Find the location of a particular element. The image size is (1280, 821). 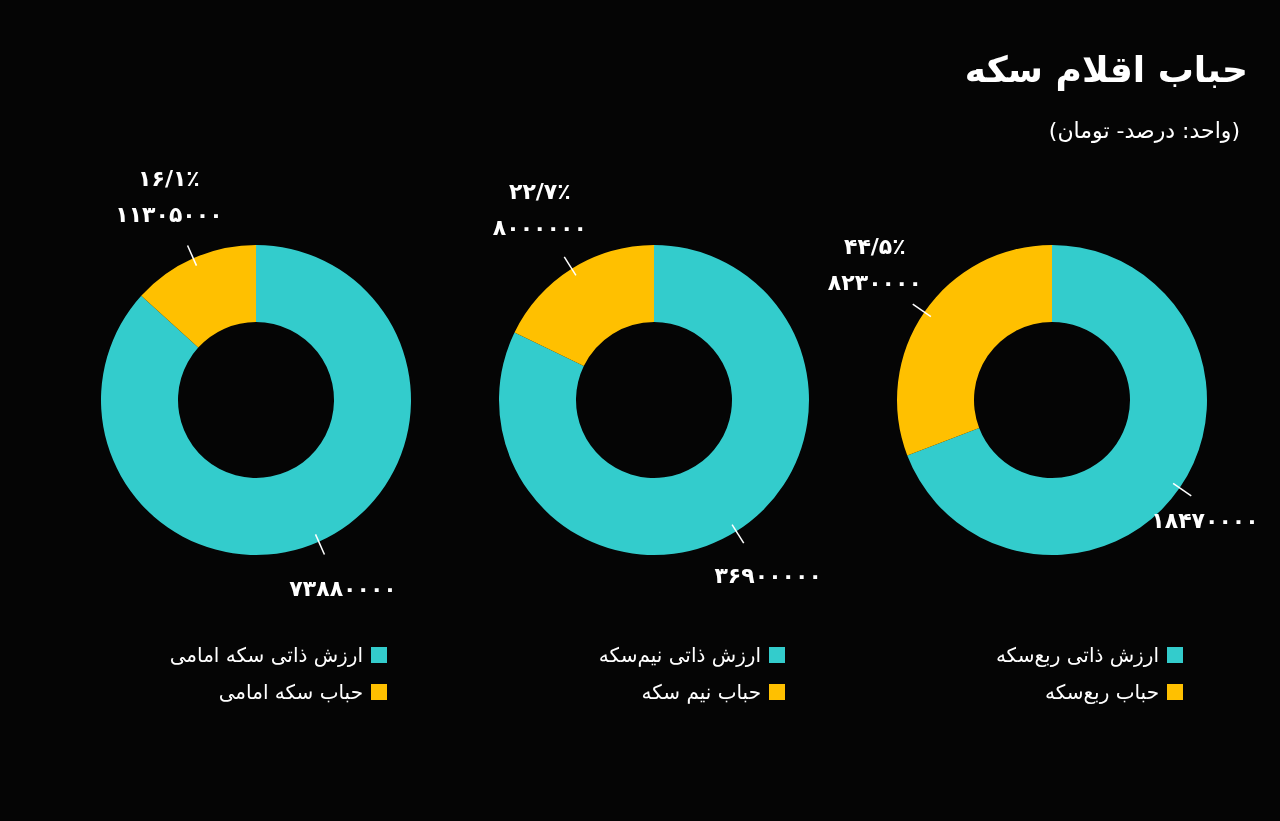

data-label: ۳۶۹۰۰۰۰۰ is located at coordinates (768, 576).